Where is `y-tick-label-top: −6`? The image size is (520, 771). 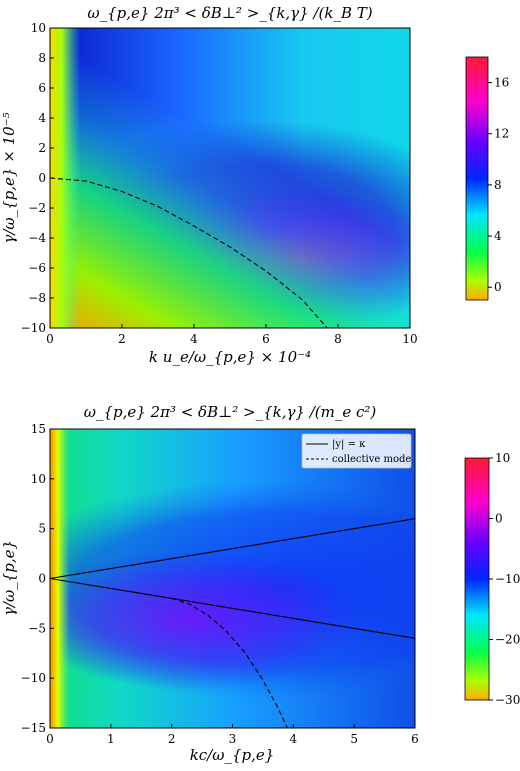
y-tick-label-top: −6 is located at coordinates (37, 268).